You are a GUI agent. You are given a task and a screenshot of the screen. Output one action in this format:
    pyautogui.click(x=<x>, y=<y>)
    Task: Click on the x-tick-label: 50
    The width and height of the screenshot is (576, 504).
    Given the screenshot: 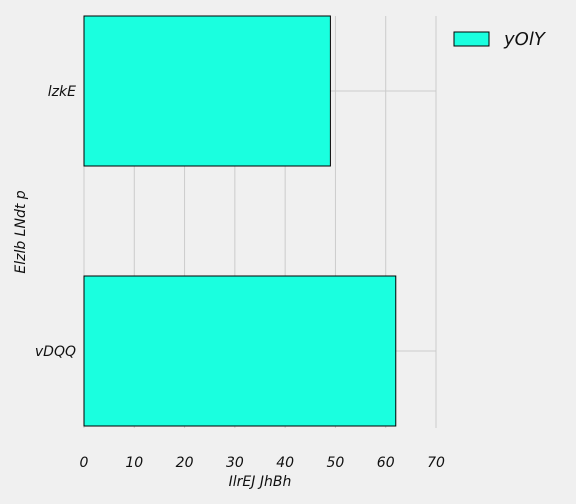 What is the action you would take?
    pyautogui.click(x=336, y=463)
    